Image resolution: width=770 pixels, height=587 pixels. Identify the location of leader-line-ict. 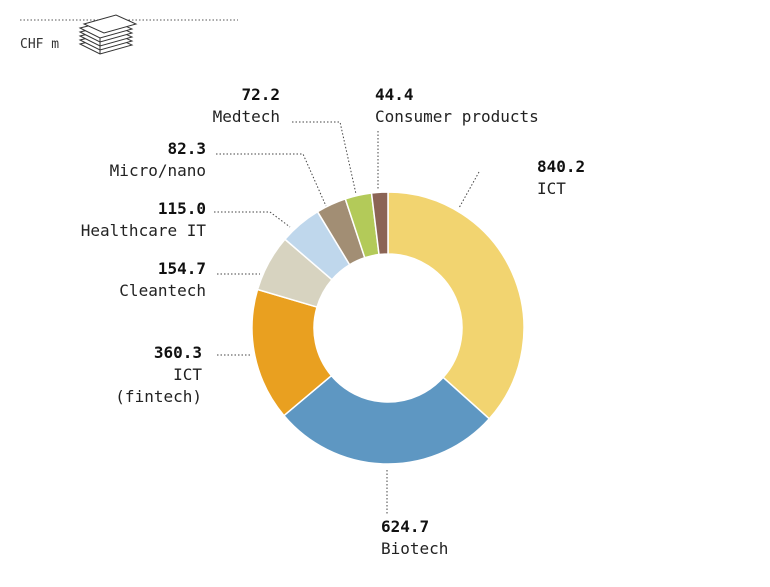
(469, 190).